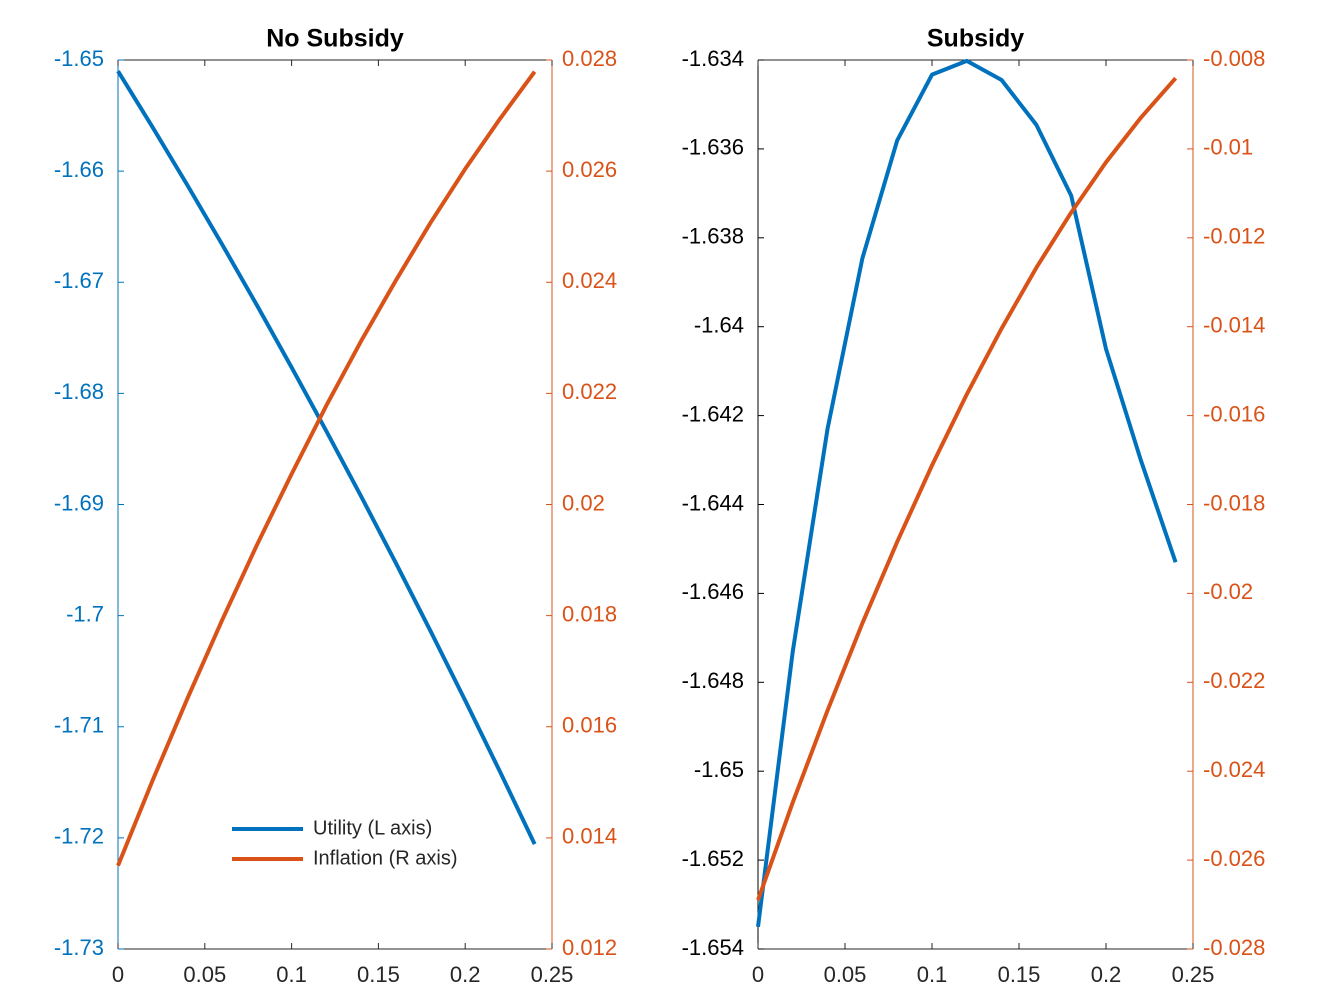 This screenshot has width=1336, height=994. Describe the element at coordinates (583, 502) in the screenshot. I see `y2-tick-label: 0.02` at that location.